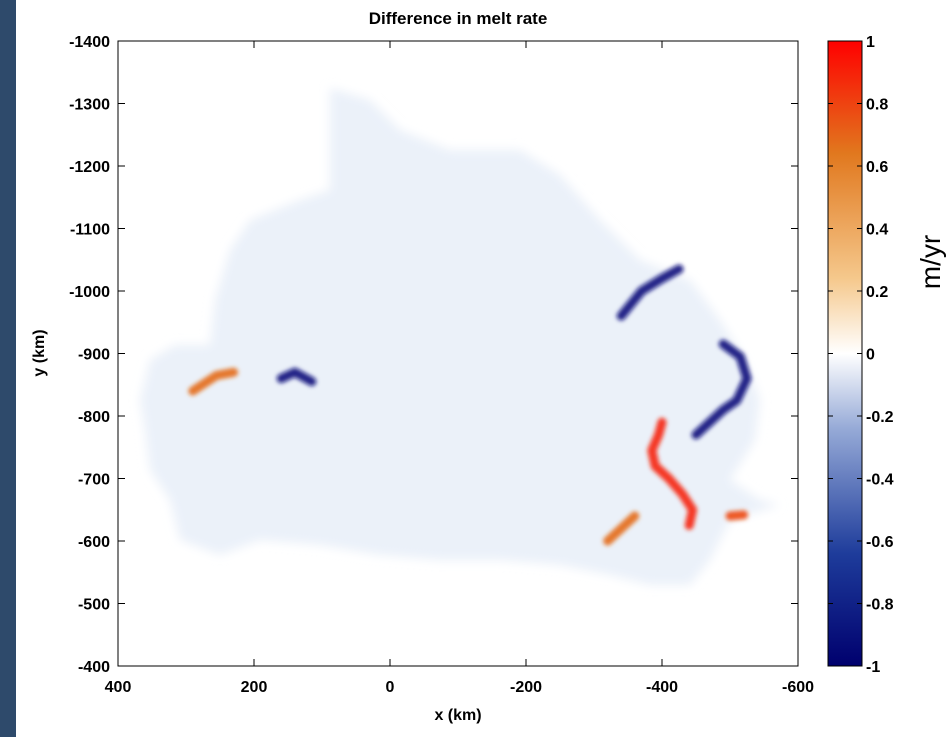 The image size is (951, 737). What do you see at coordinates (94, 542) in the screenshot?
I see `y-tick-label: -600` at bounding box center [94, 542].